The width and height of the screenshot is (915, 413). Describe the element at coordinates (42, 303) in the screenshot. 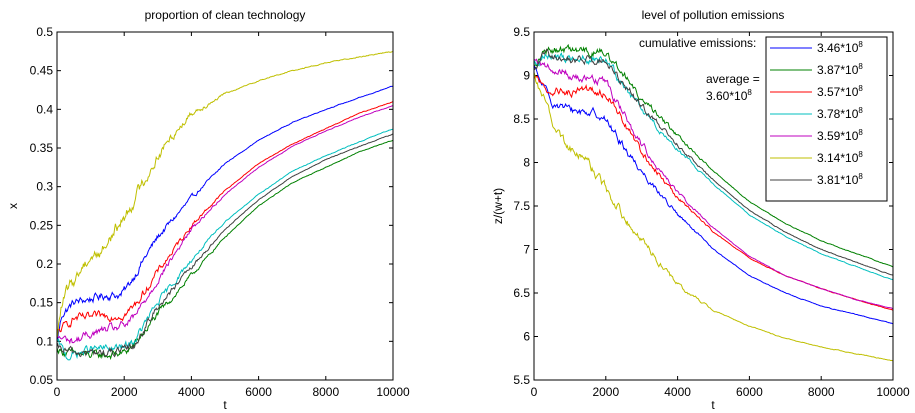

I see `y-tick-label: 0.15` at that location.